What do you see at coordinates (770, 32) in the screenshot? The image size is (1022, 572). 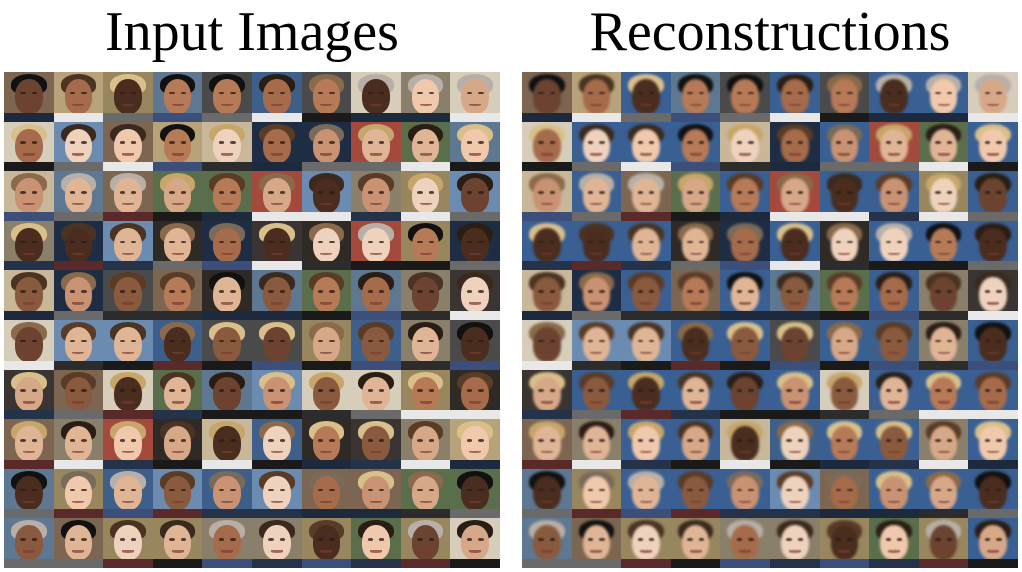 I see `reconstructions-title: Reconstructions` at bounding box center [770, 32].